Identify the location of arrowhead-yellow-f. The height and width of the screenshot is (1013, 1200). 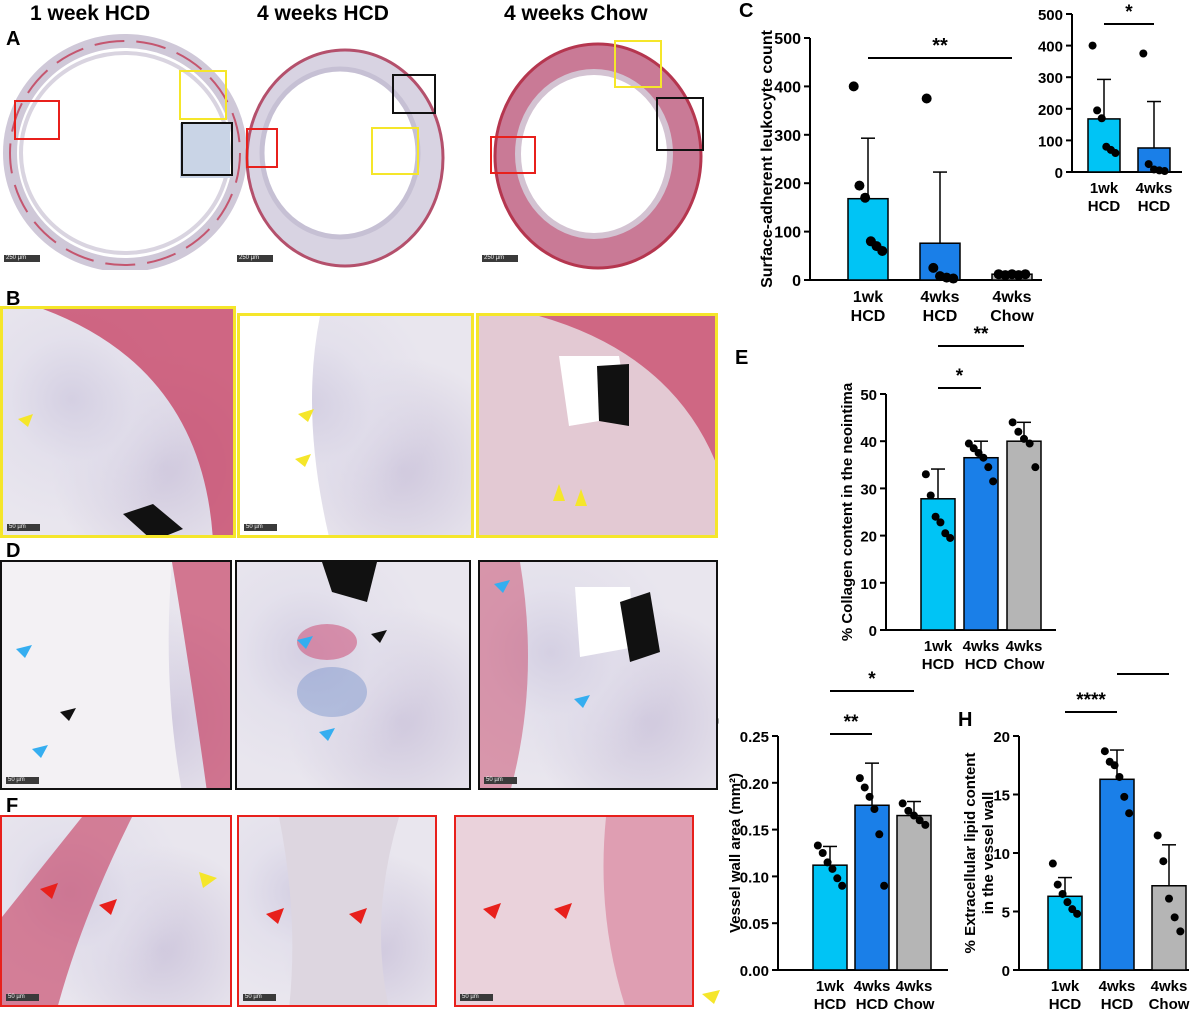
(711, 997).